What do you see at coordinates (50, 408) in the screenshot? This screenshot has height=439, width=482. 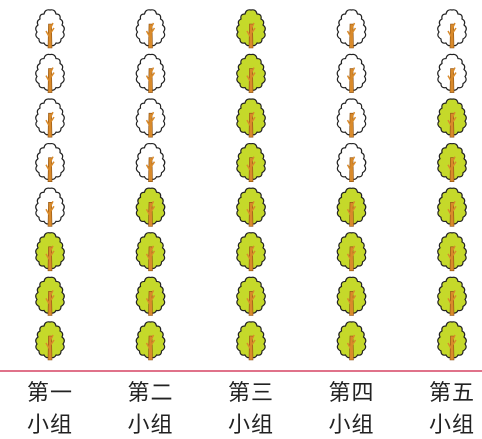 I see `category-label: 第一小组` at bounding box center [50, 408].